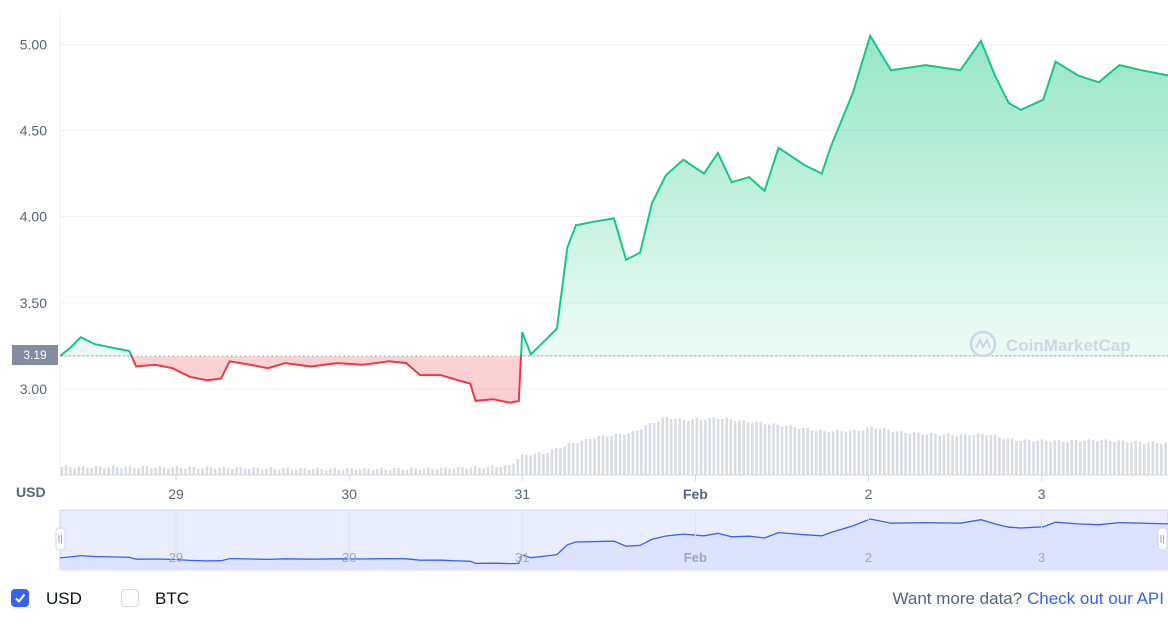  I want to click on usd-checkbox, so click(20, 598).